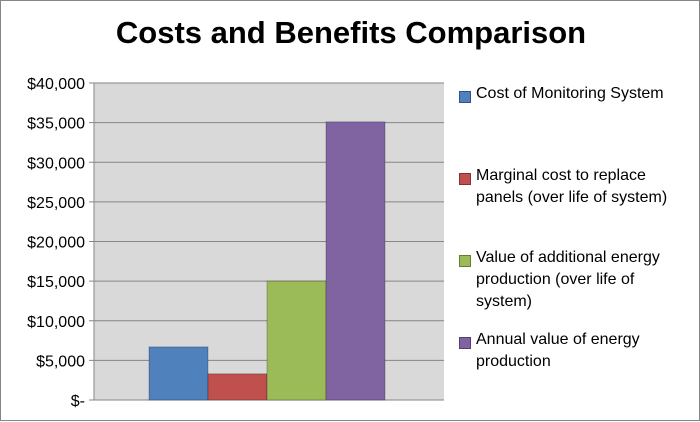  I want to click on chart-title: Costs and Benefits Comparison, so click(351, 32).